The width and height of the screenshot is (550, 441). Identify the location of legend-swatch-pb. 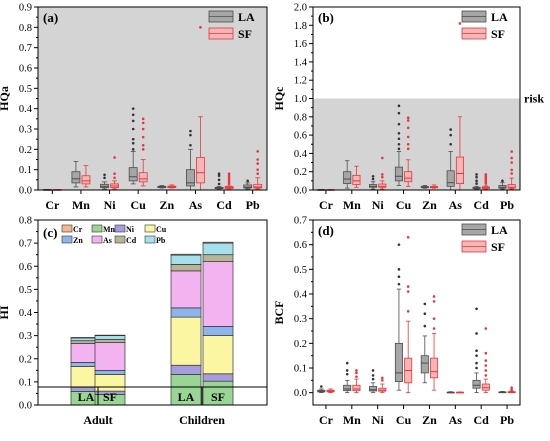
(150, 239).